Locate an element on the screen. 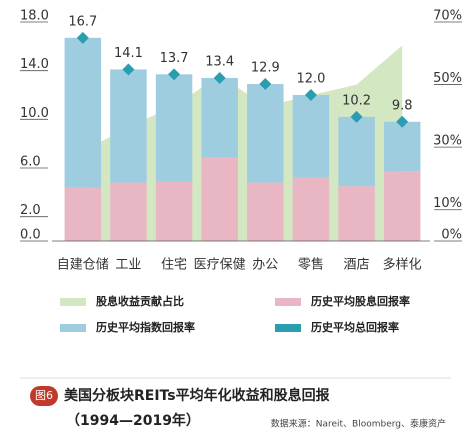  data-label: 9.8 is located at coordinates (402, 105).